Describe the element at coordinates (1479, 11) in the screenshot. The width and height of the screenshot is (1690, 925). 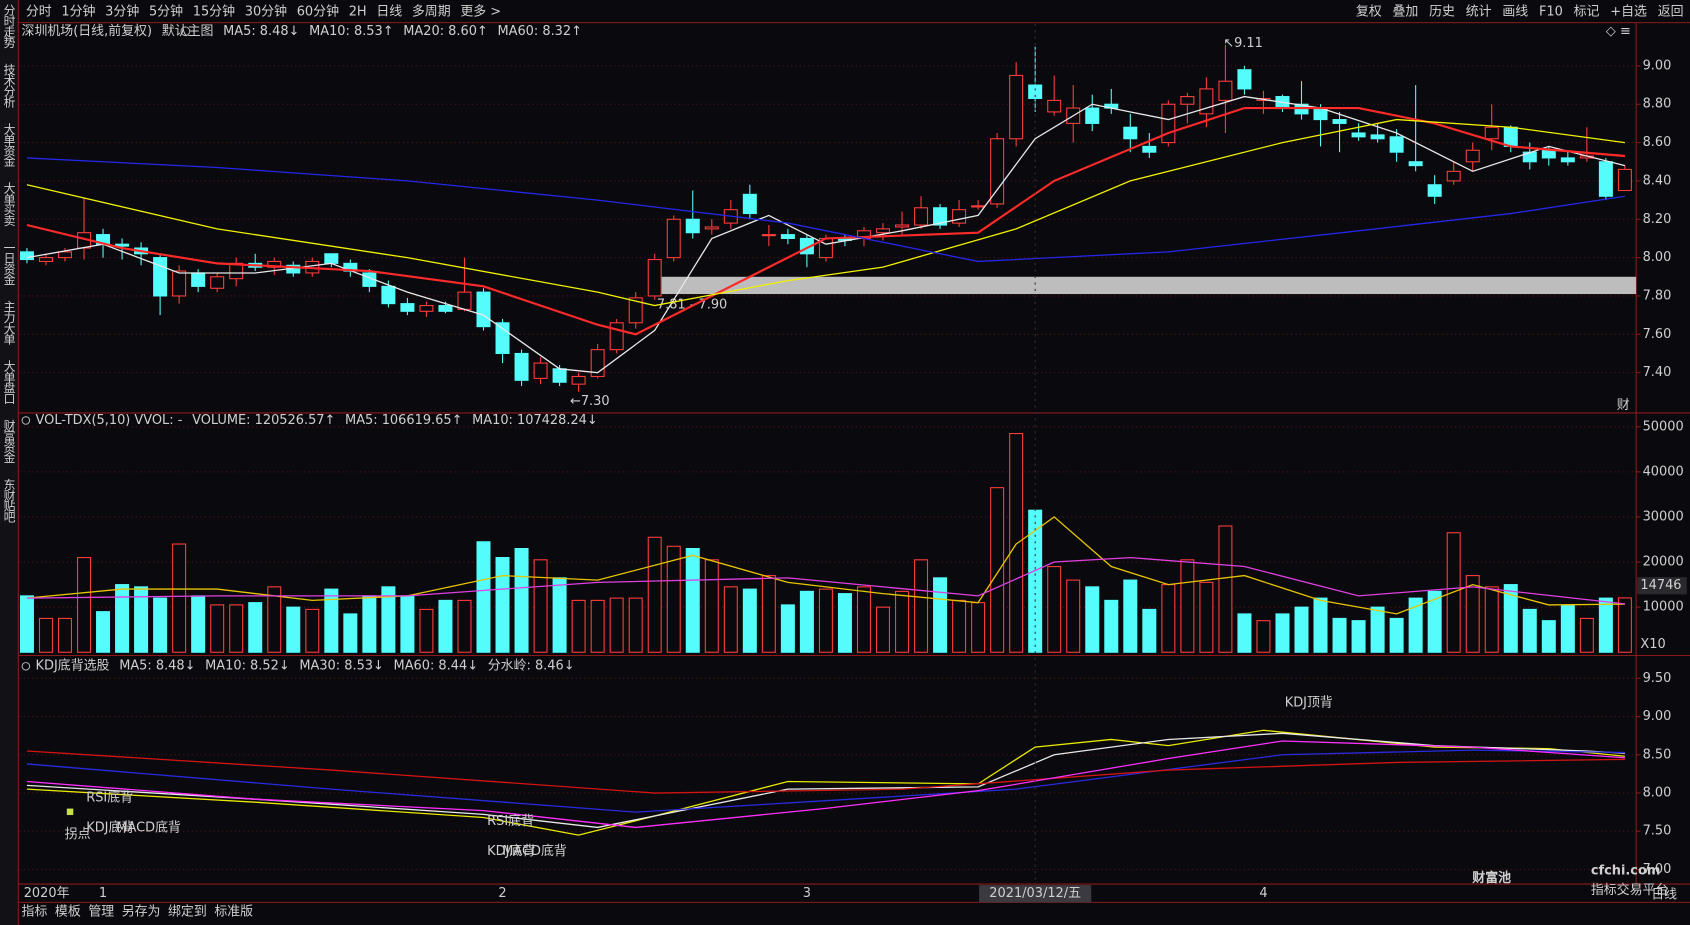
I see `tool-button: 统计` at that location.